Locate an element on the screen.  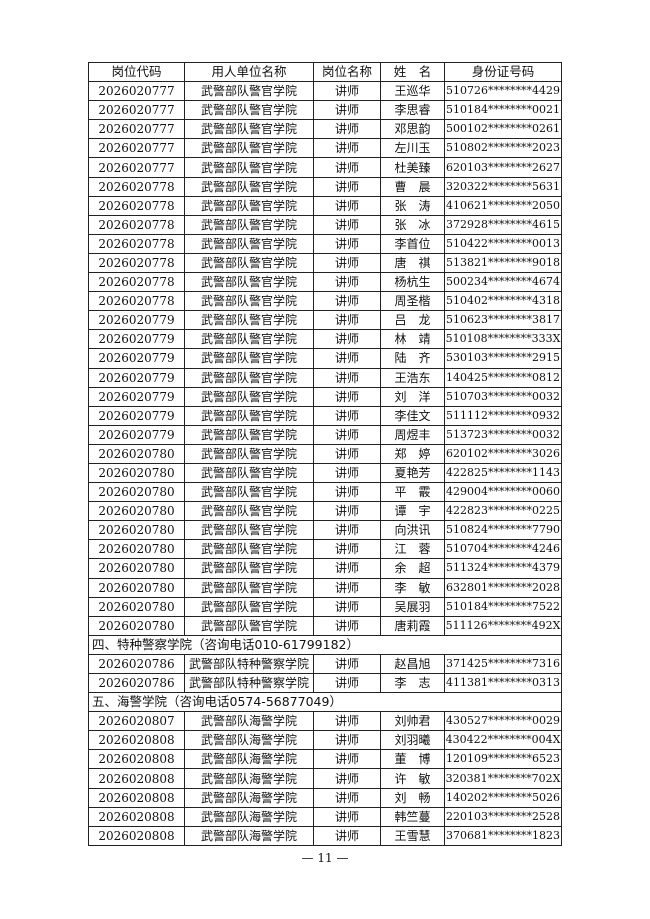
header-cell: 姓 名 is located at coordinates (412, 72).